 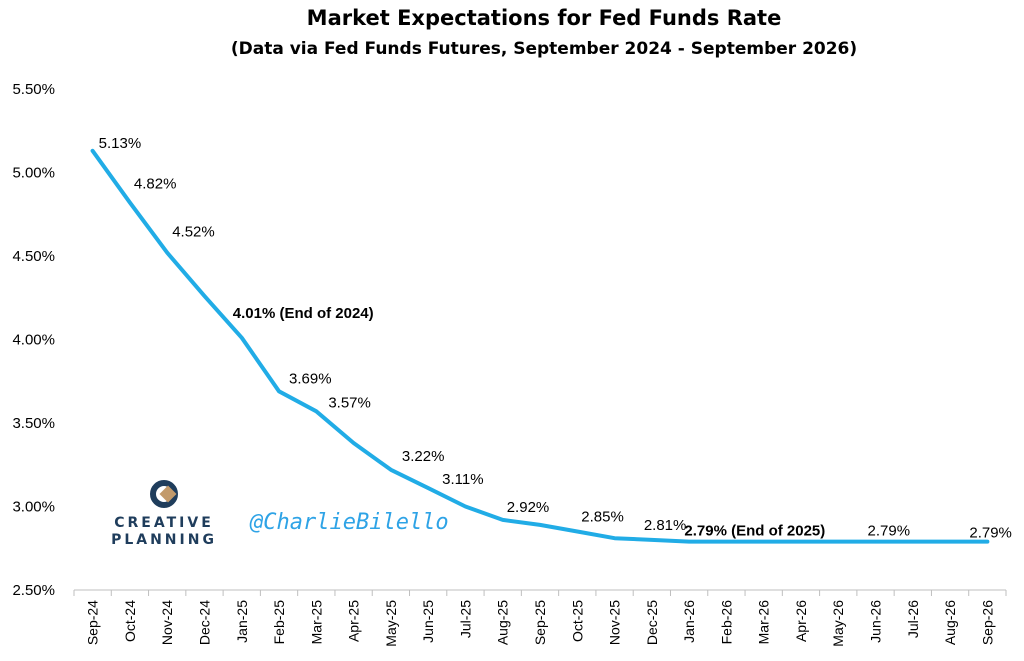 What do you see at coordinates (577, 621) in the screenshot?
I see `x-tick-label: Oct-25` at bounding box center [577, 621].